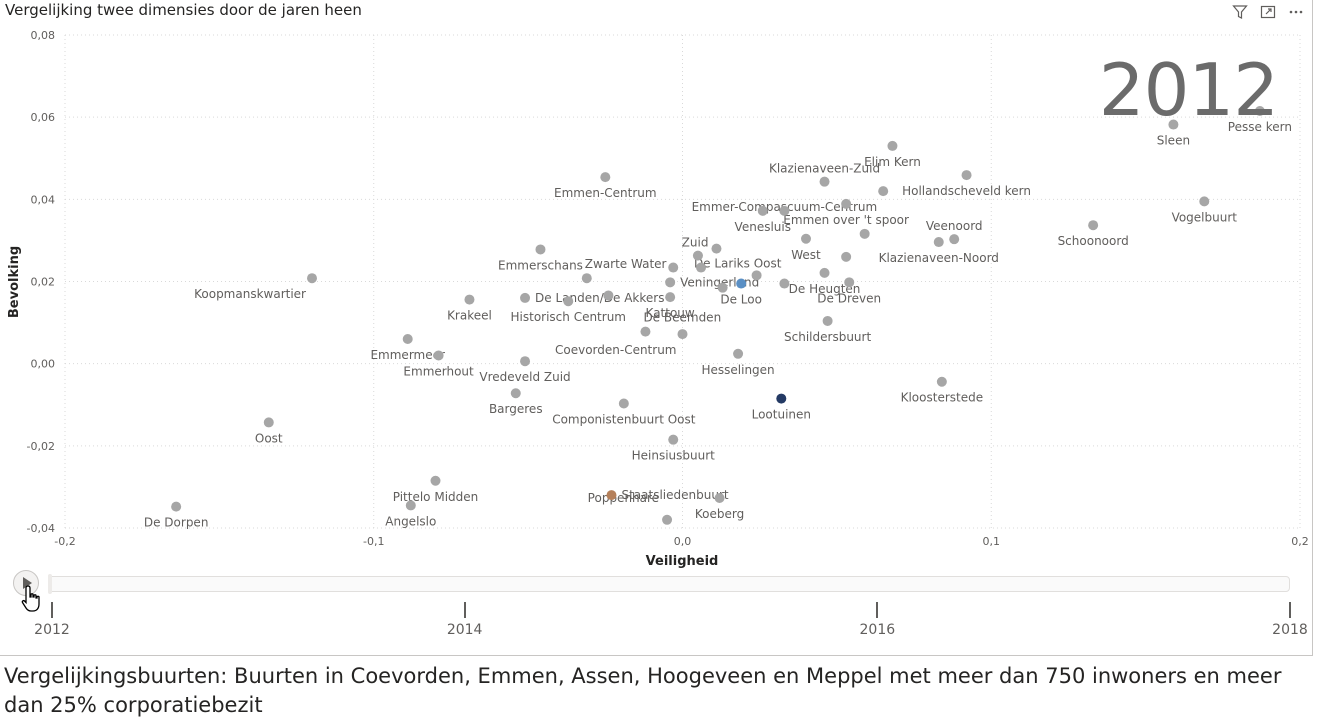 This screenshot has height=722, width=1322. I want to click on play-icon, so click(27, 583).